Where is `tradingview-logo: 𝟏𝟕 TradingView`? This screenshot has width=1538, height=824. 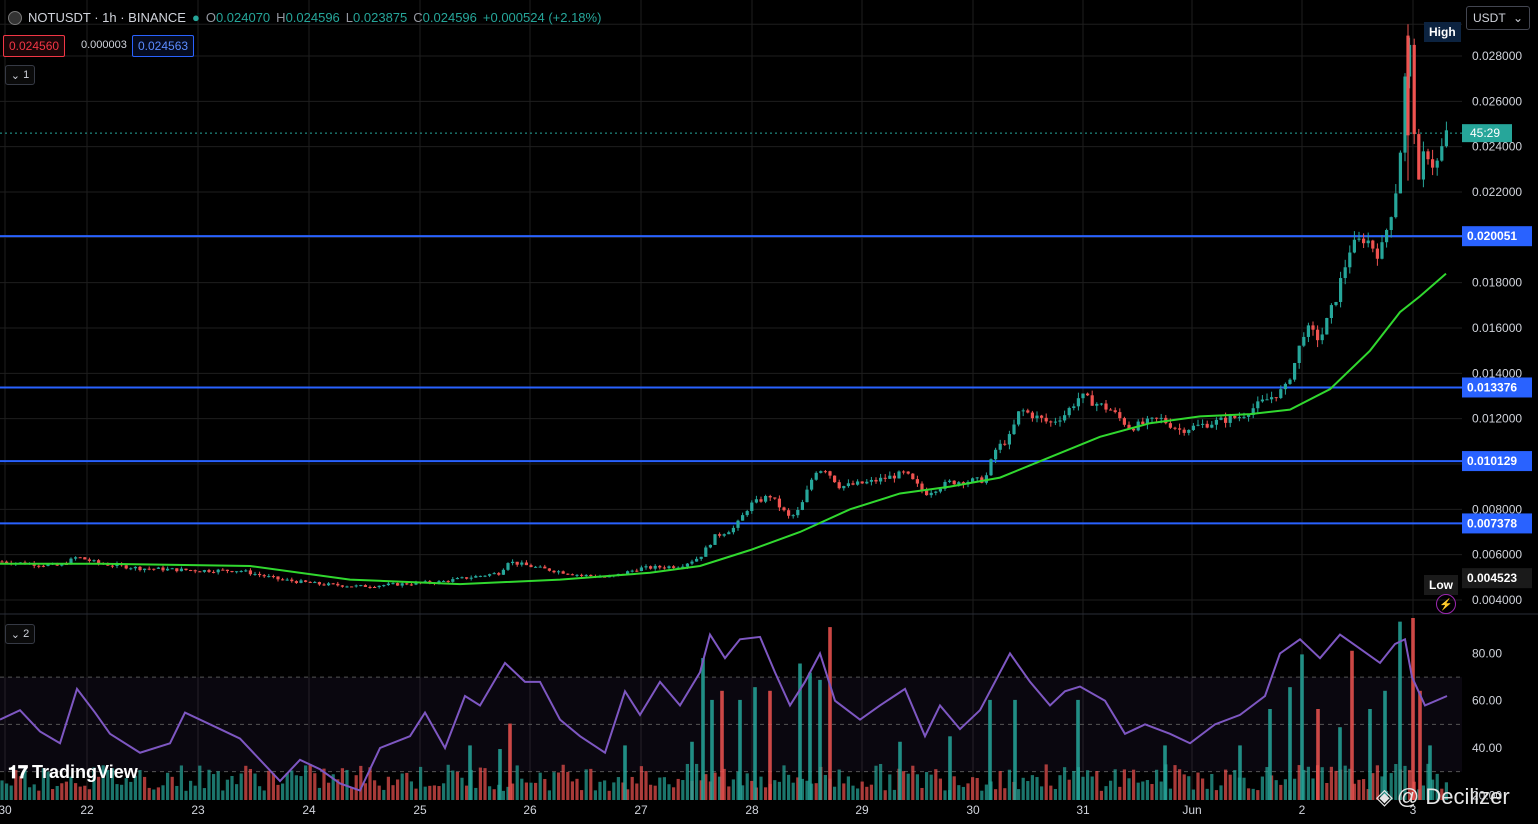
tradingview-logo: 𝟏𝟕 TradingView is located at coordinates (73, 772).